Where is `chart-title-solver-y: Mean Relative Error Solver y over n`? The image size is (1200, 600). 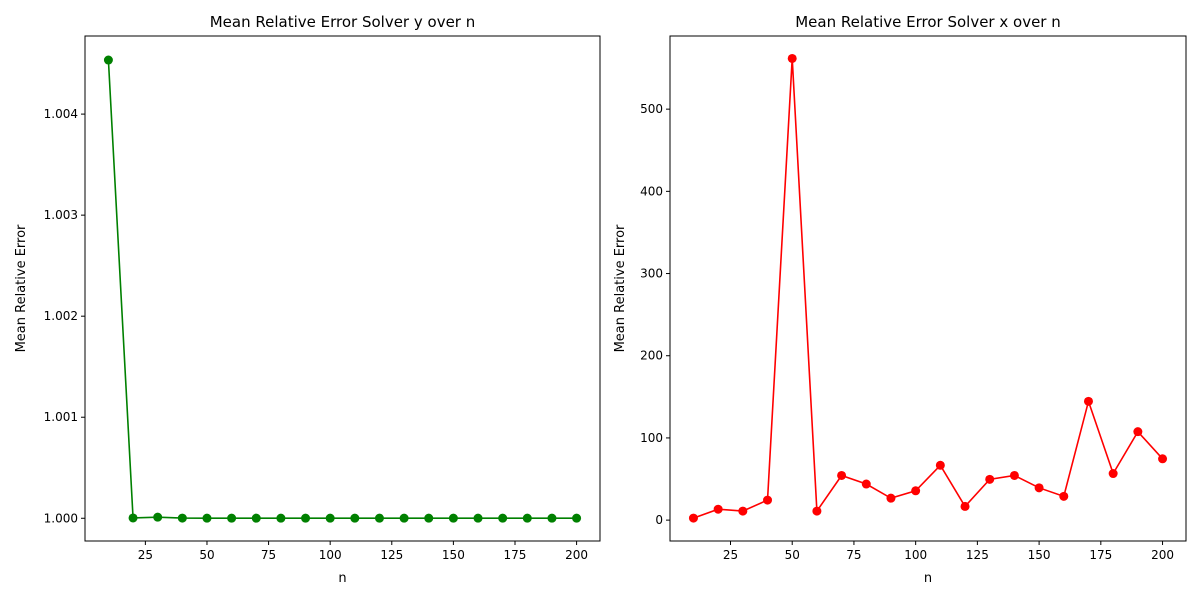
chart-title-solver-y: Mean Relative Error Solver y over n is located at coordinates (343, 22).